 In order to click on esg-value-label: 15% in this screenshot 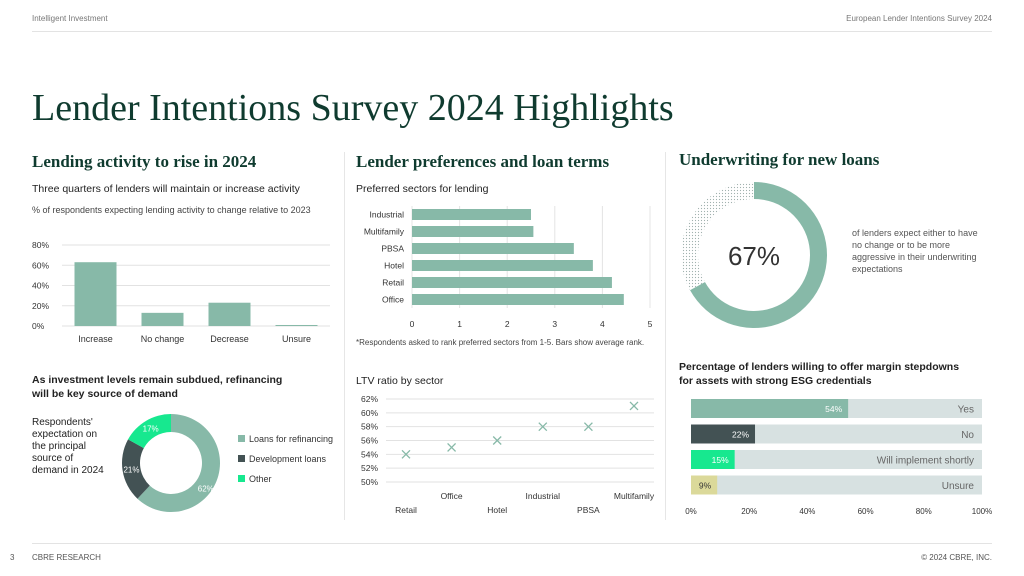, I will do `click(720, 460)`.